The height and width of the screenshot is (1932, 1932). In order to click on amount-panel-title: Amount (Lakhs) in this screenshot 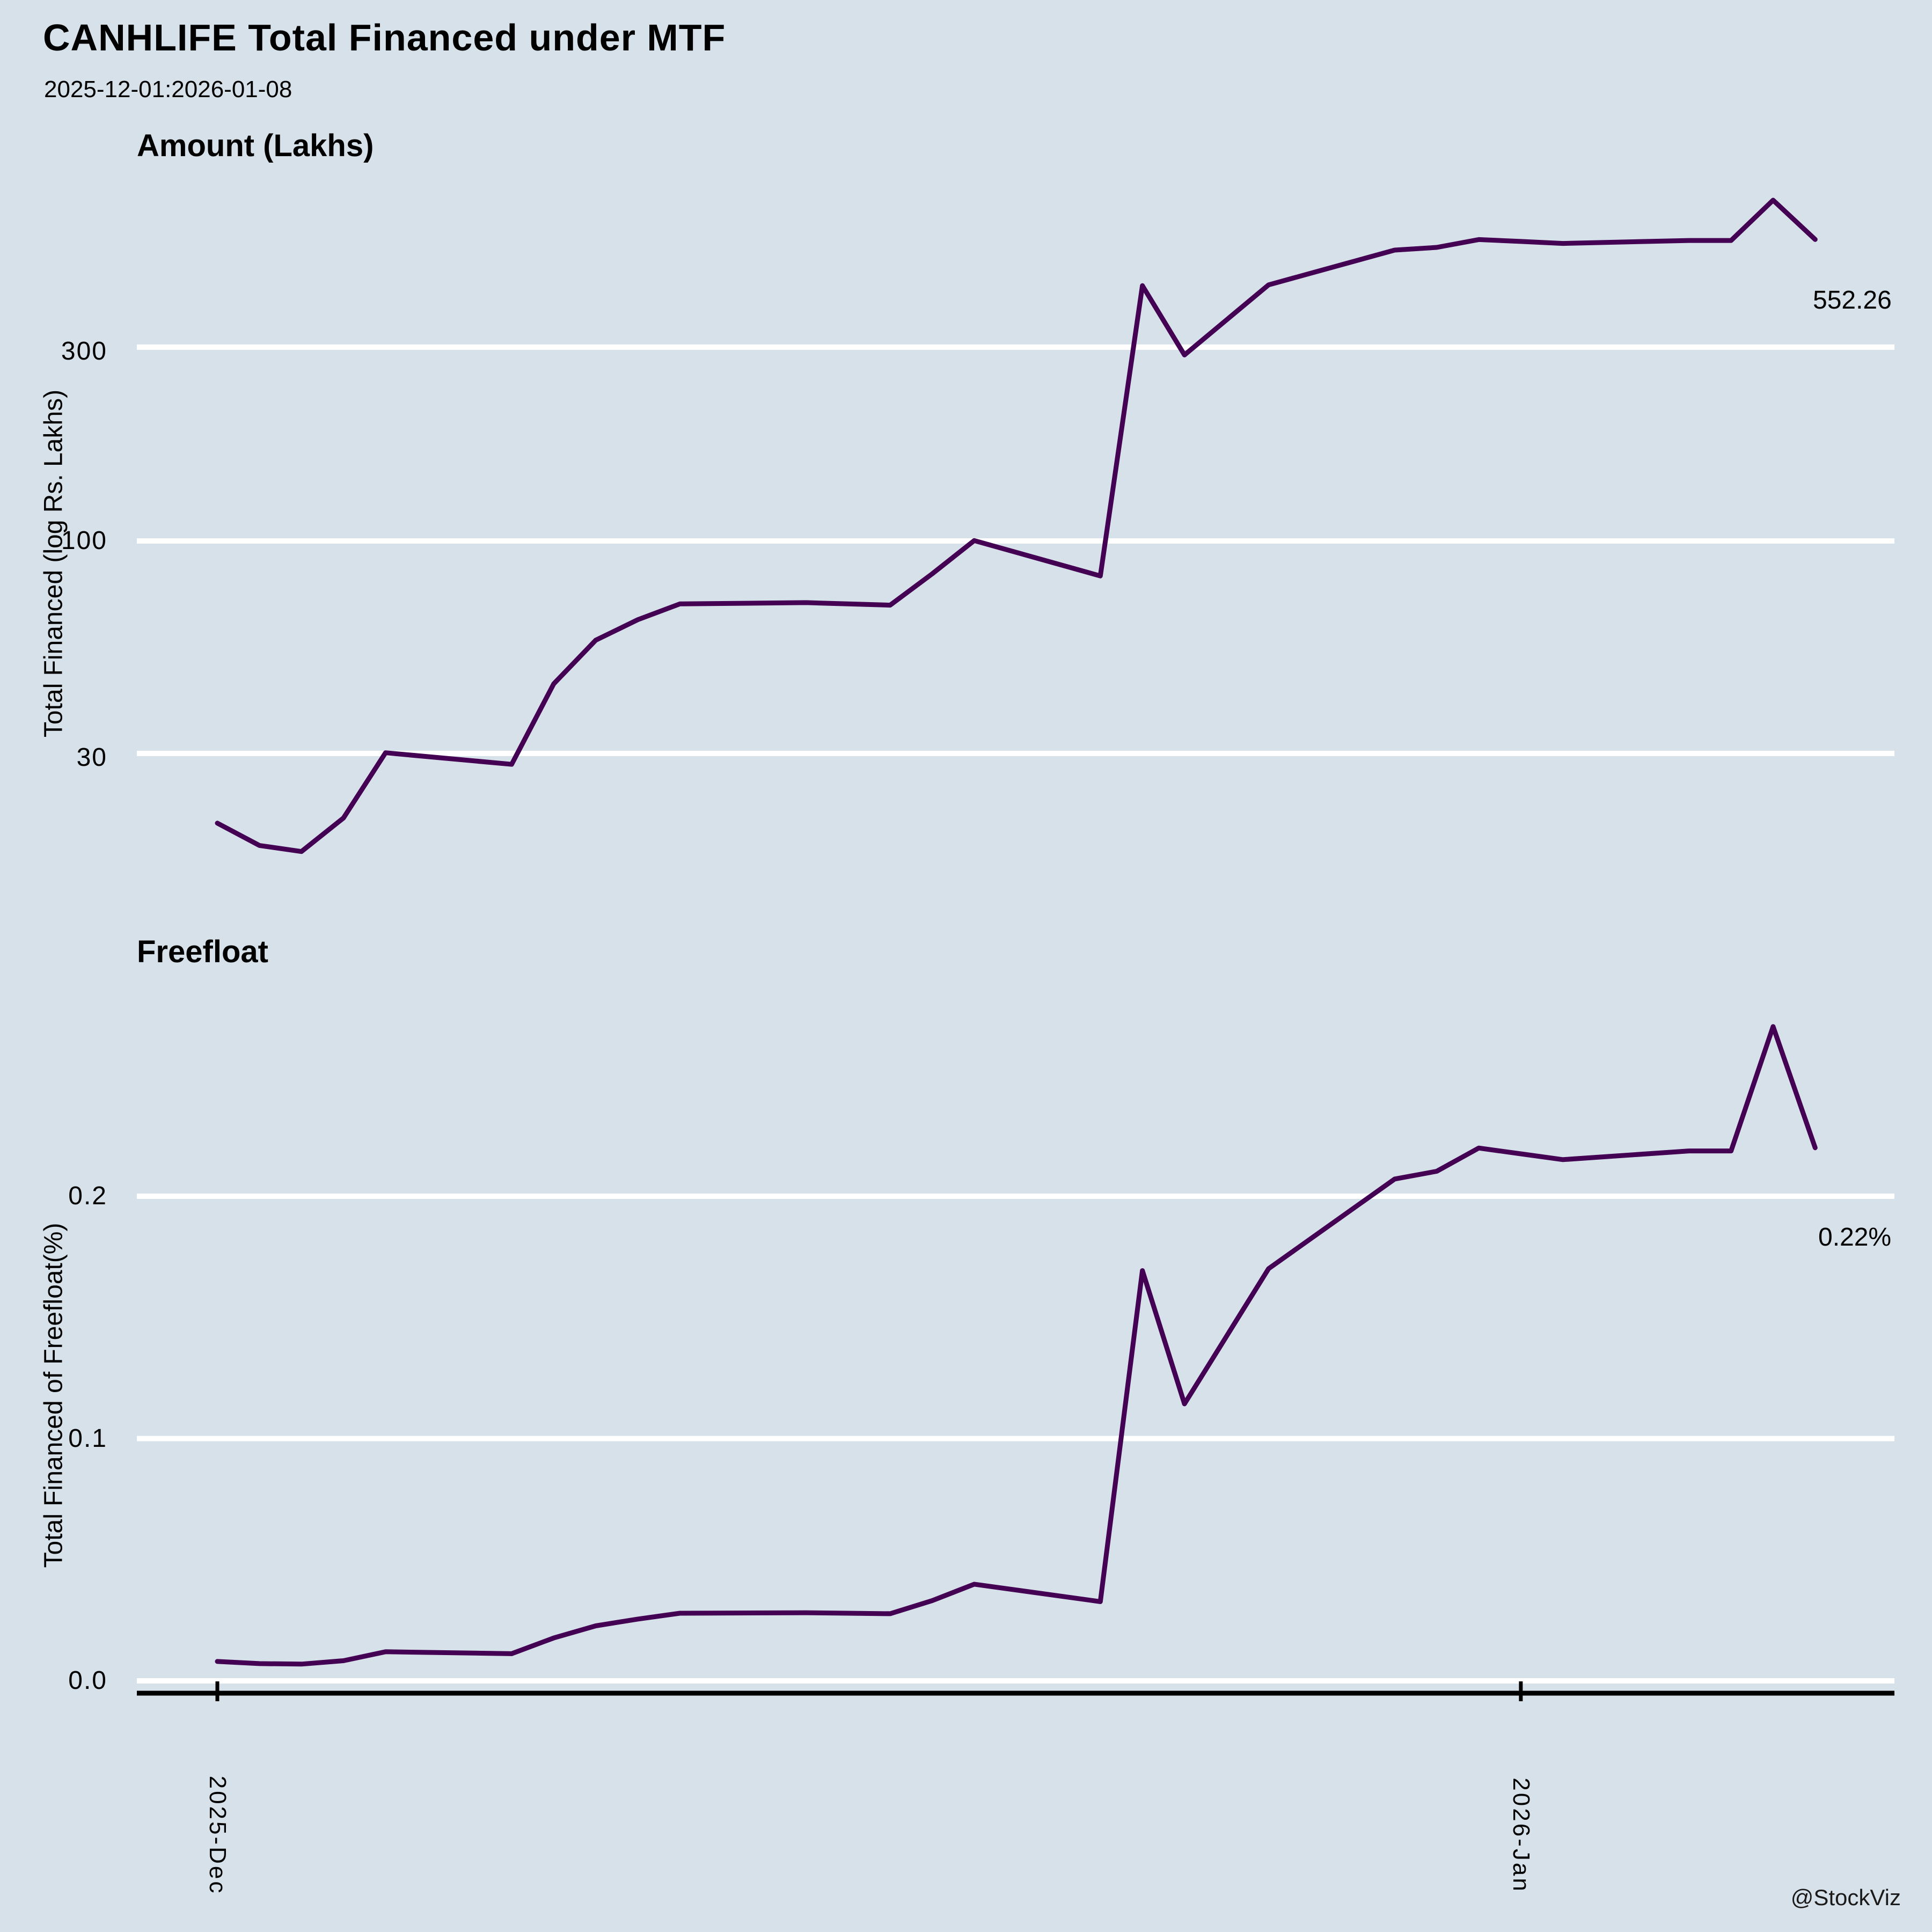, I will do `click(255, 145)`.